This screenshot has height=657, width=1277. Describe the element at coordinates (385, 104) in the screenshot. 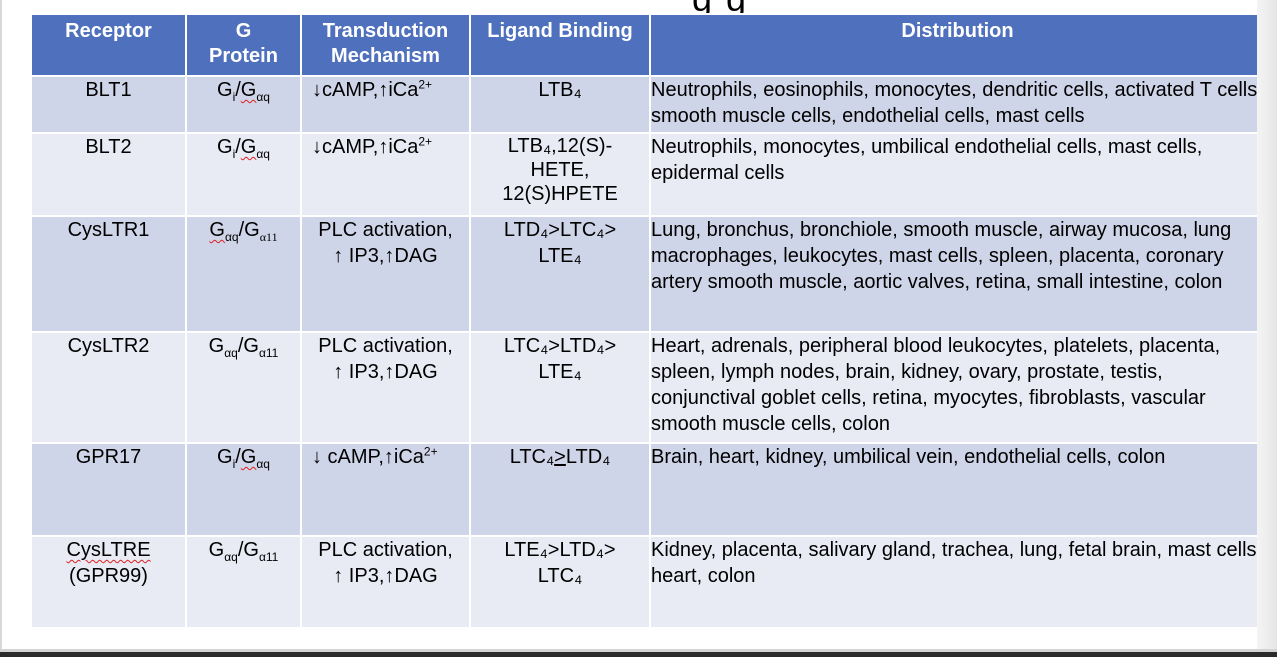

I see `cell-transduction: ↓cAMP,↑iCa2+` at that location.